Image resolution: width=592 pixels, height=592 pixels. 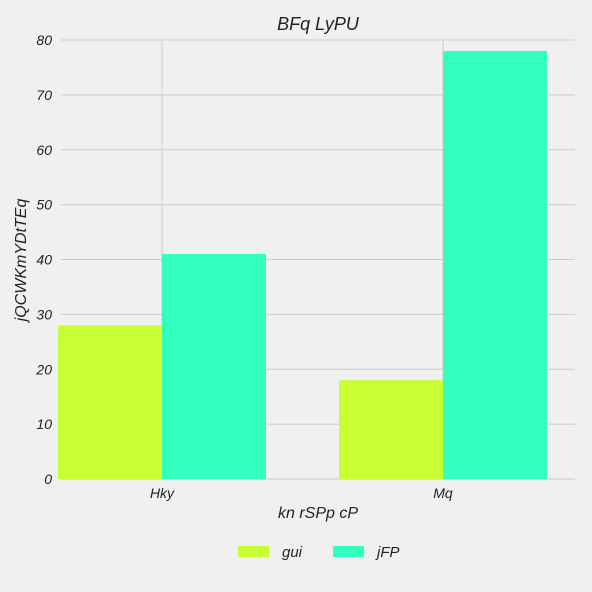 What do you see at coordinates (21, 261) in the screenshot?
I see `y-axis-label: jQCWKmYDtTEq` at bounding box center [21, 261].